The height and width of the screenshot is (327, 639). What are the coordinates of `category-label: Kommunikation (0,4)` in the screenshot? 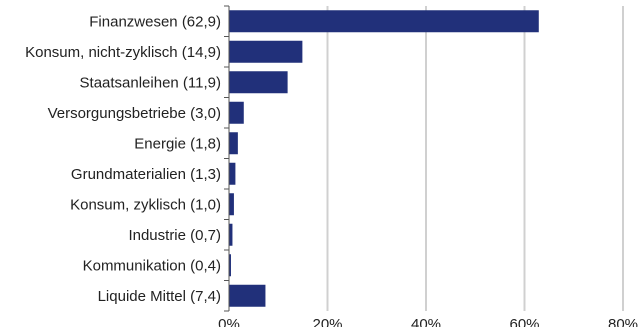 It's located at (152, 265).